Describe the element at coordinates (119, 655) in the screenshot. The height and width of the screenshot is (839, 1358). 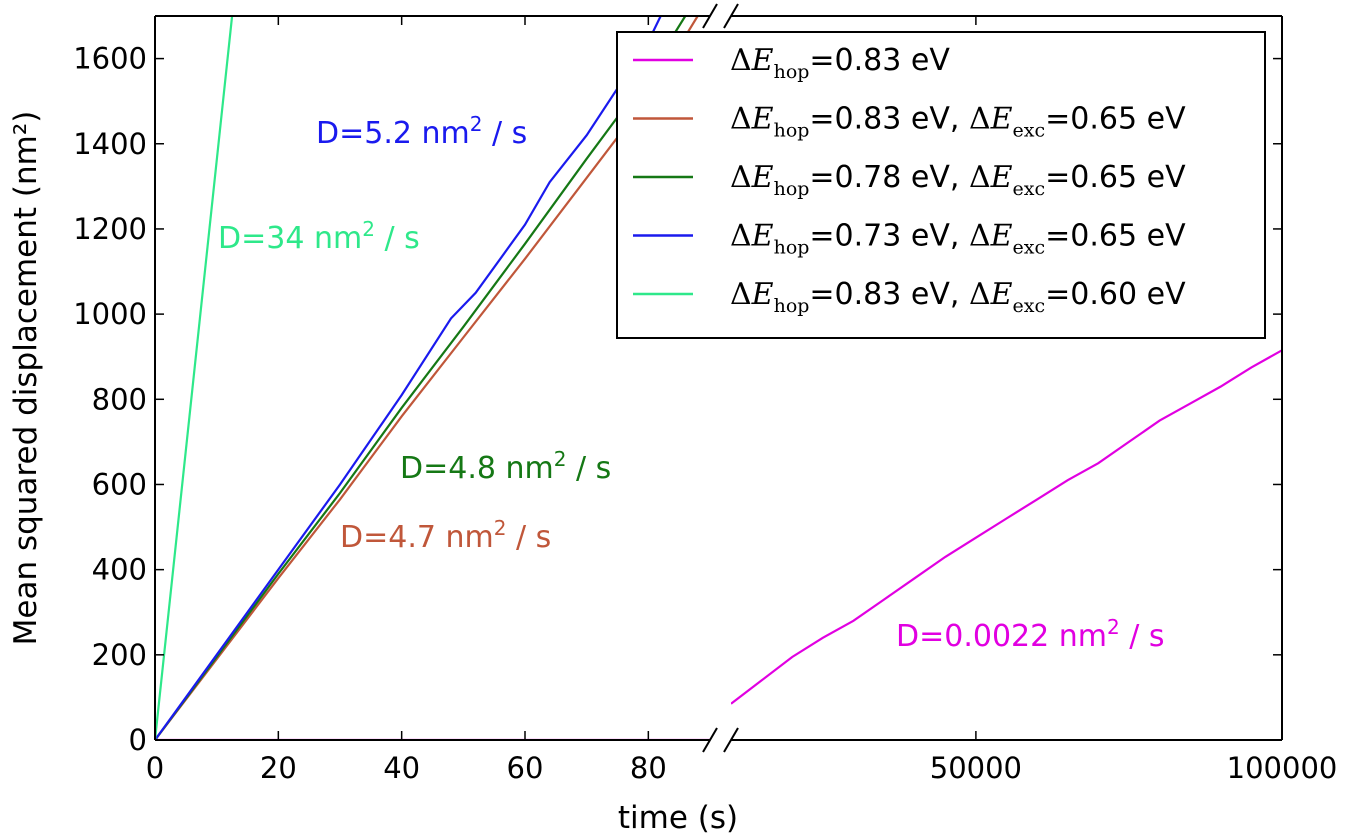
I see `y-tick-label: 200` at that location.